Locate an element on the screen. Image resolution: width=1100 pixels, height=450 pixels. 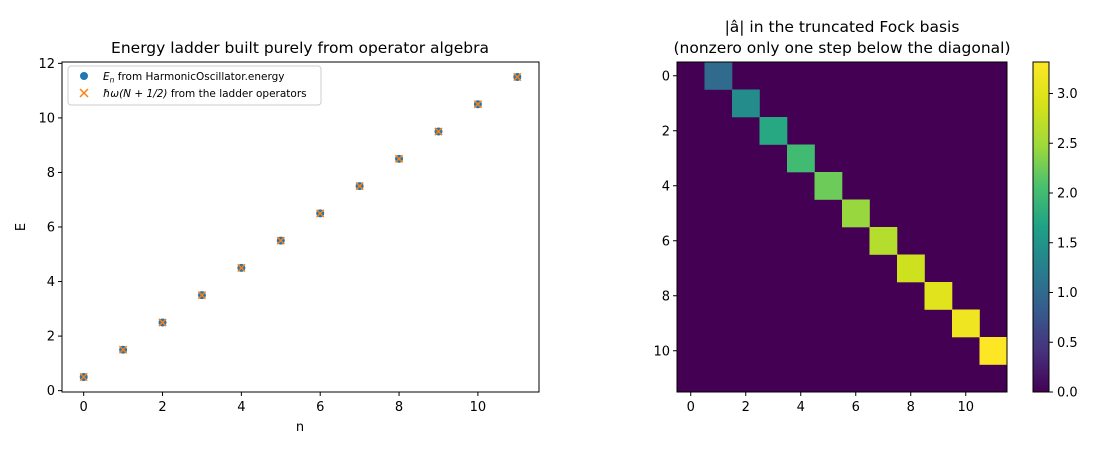
colorbar-tick-label: 1.0 is located at coordinates (1067, 293).